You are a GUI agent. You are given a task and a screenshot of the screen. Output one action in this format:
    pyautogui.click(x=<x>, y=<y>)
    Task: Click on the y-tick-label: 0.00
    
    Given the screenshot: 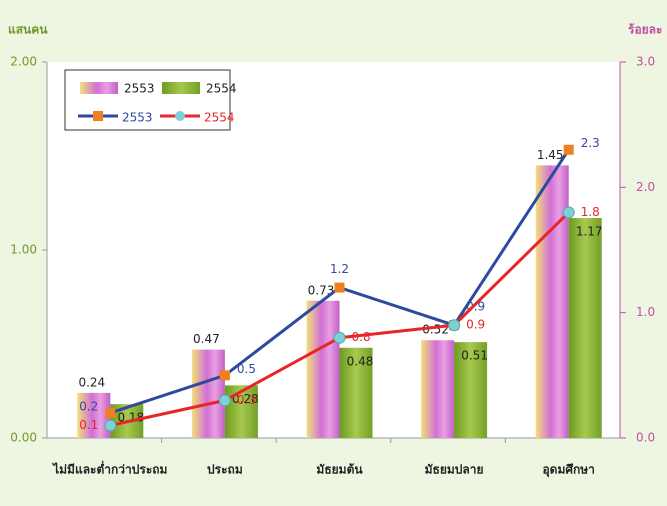 What is the action you would take?
    pyautogui.click(x=23, y=438)
    